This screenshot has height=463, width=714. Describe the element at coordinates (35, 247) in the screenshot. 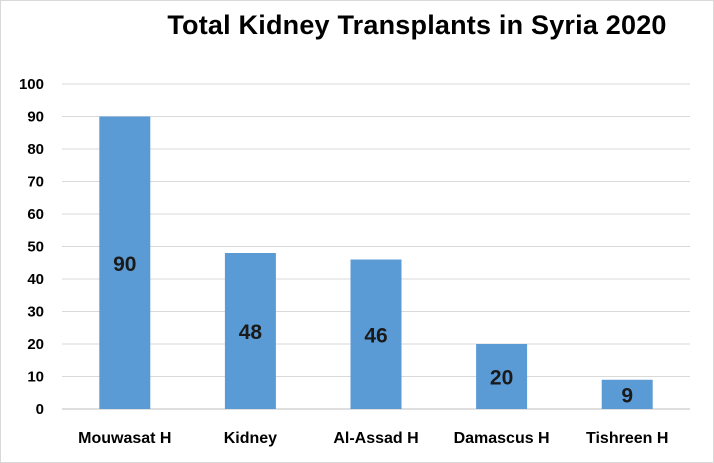

I see `y-tick-label: 50` at that location.